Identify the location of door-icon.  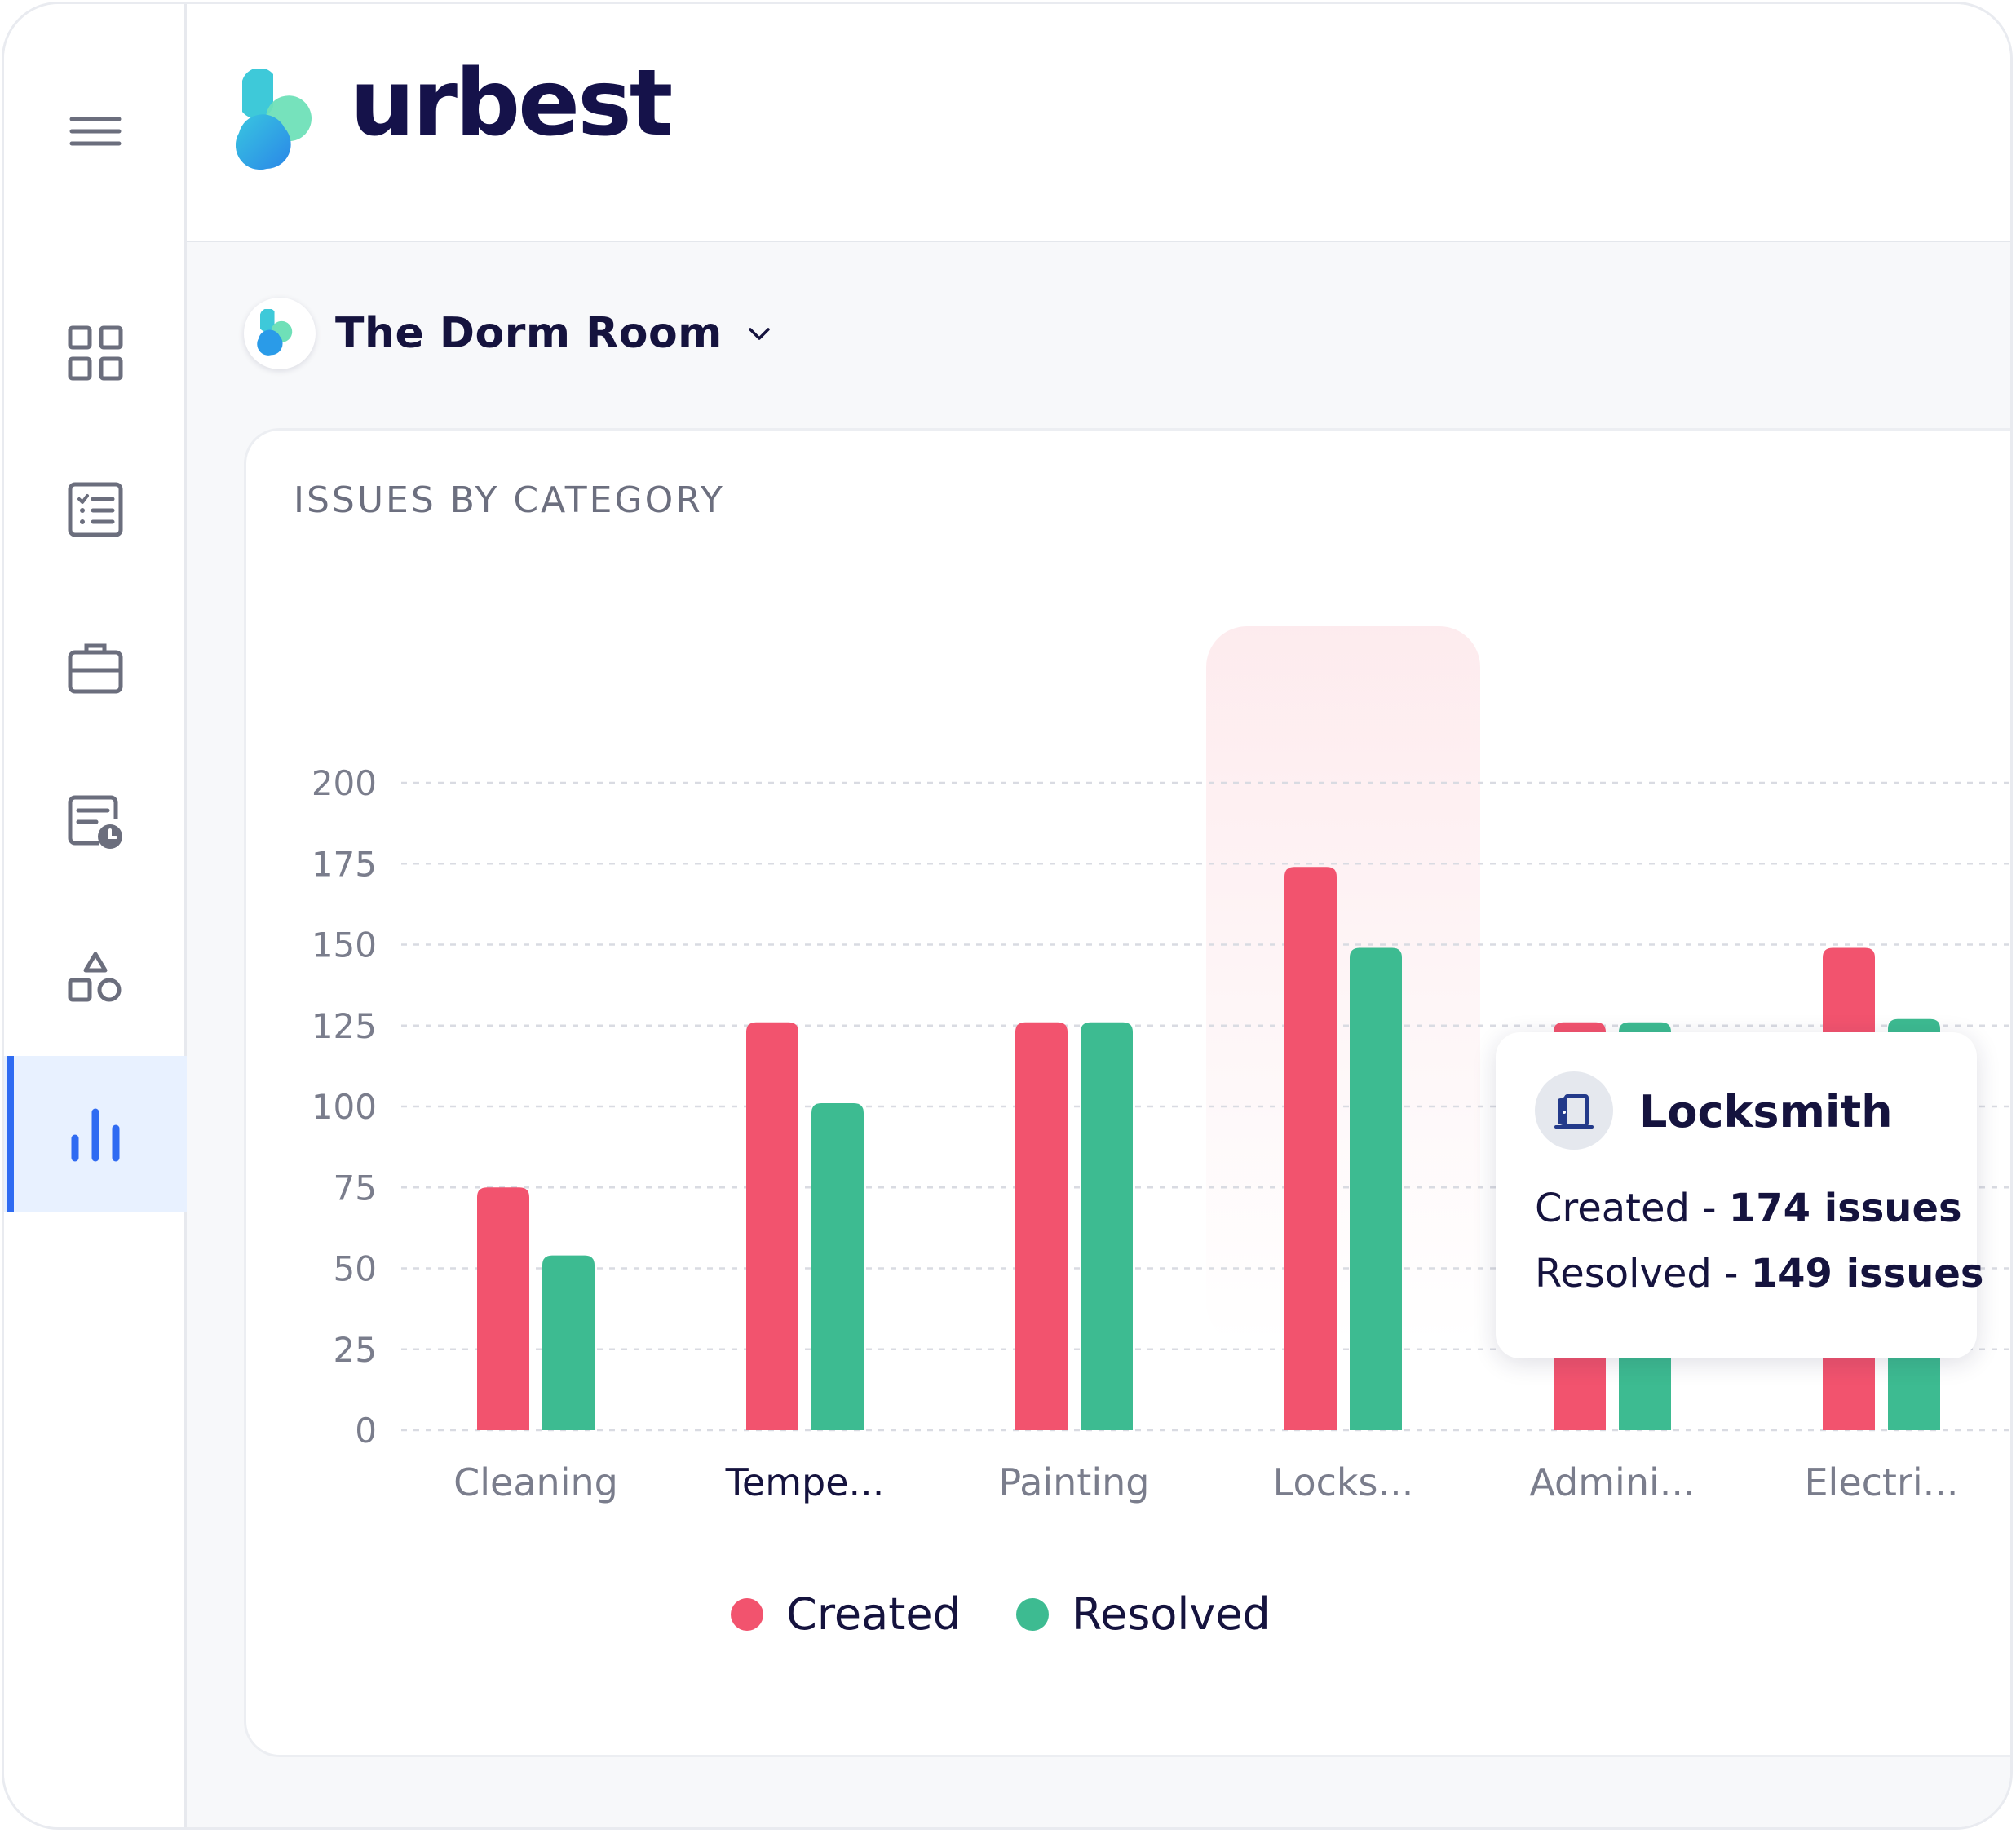
(1574, 1111).